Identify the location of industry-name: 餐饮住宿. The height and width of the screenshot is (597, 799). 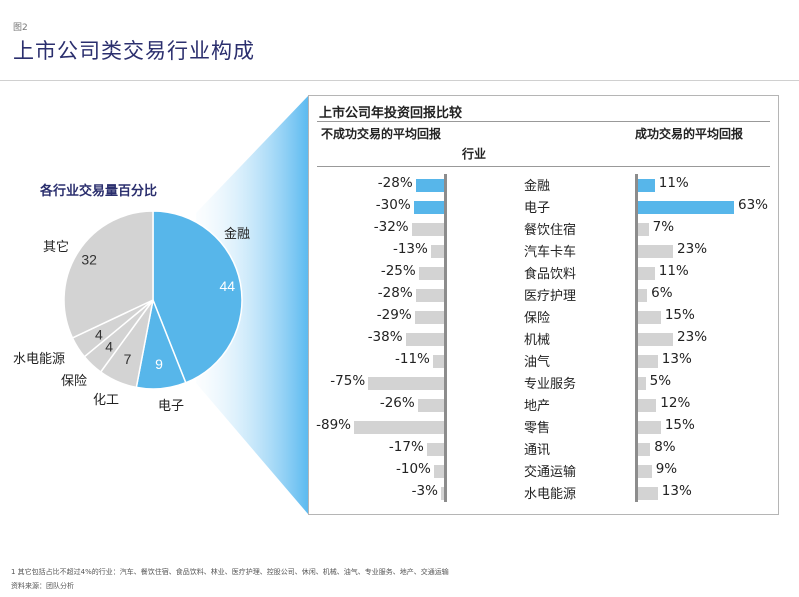
(550, 230).